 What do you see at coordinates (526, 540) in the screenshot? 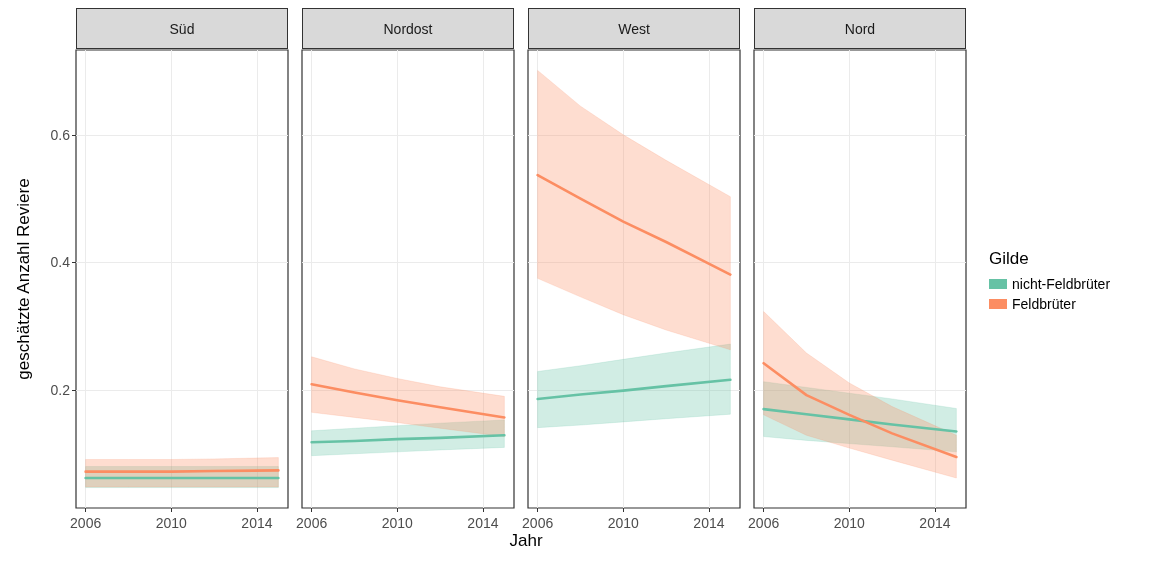
I see `x-axis-title: Jahr` at bounding box center [526, 540].